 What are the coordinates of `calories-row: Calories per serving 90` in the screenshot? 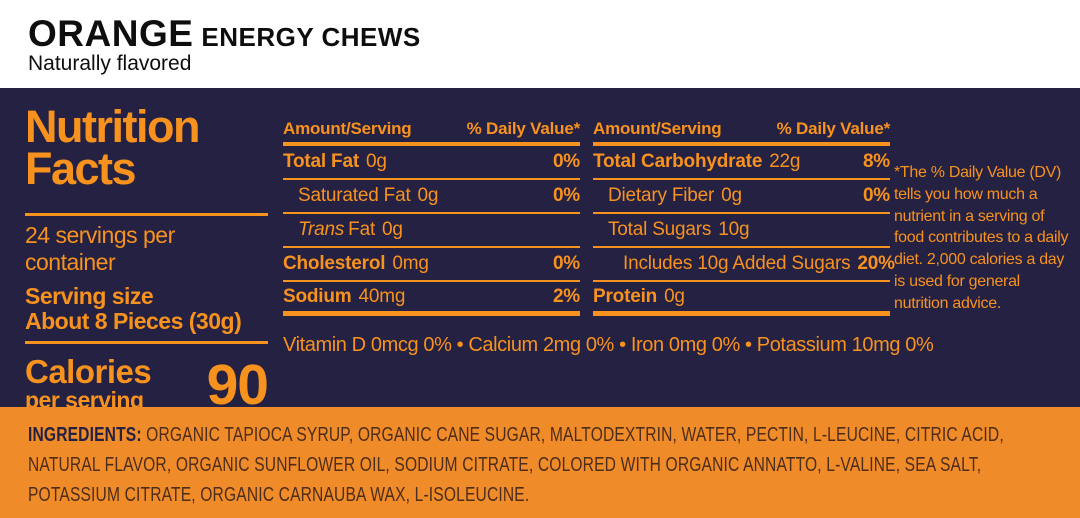 It's located at (147, 385).